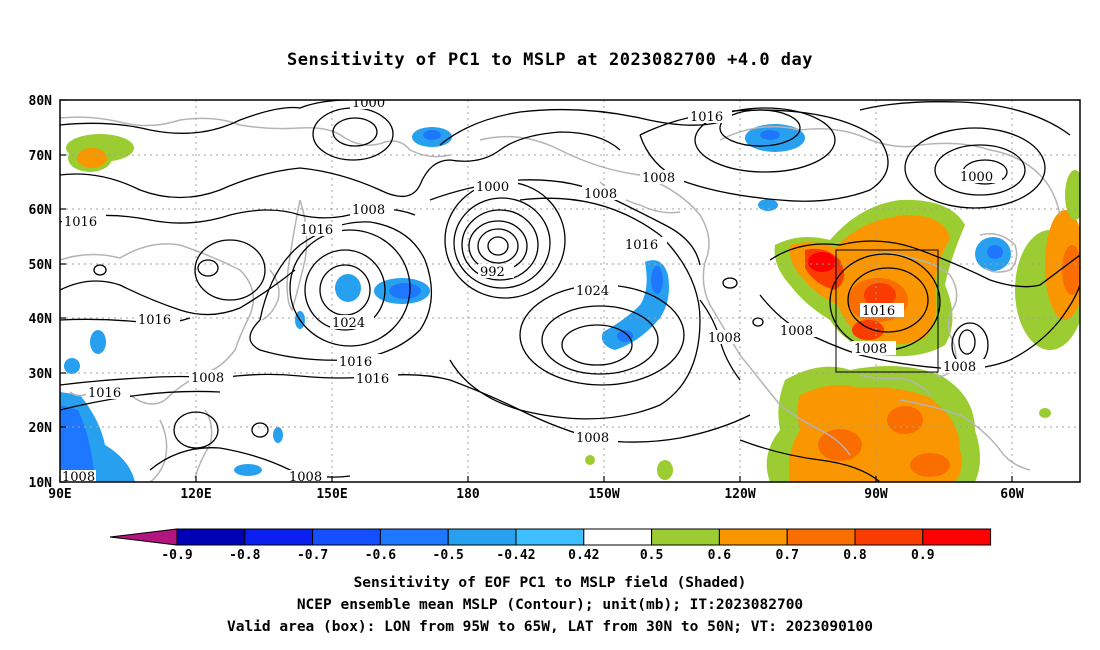  What do you see at coordinates (41, 210) in the screenshot?
I see `lat-label: 60N` at bounding box center [41, 210].